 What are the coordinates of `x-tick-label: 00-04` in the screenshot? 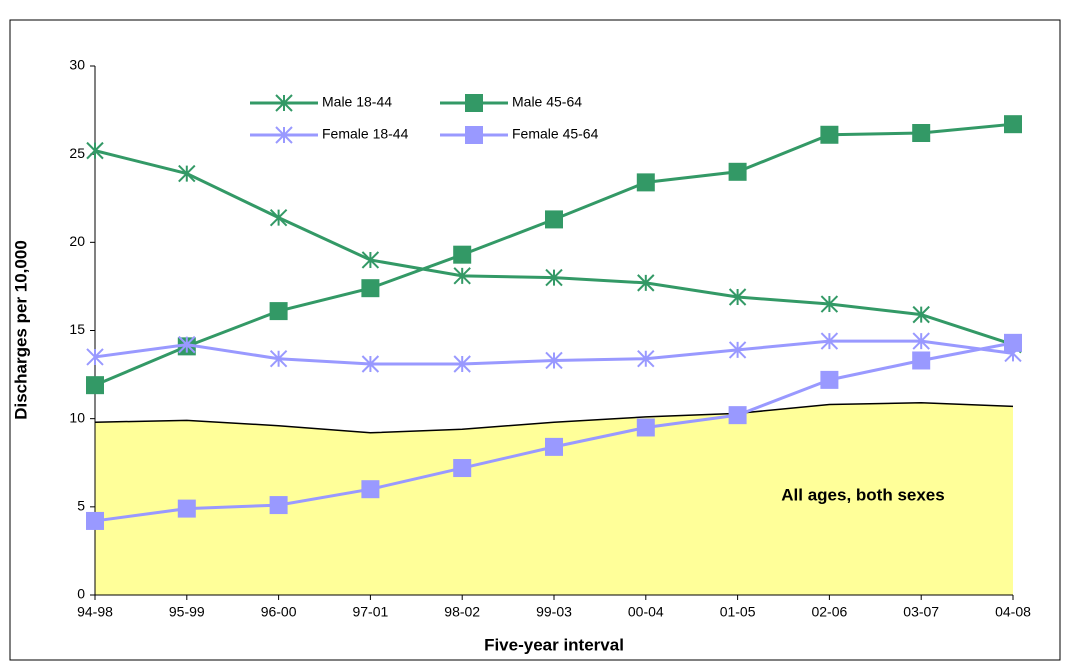 It's located at (646, 612).